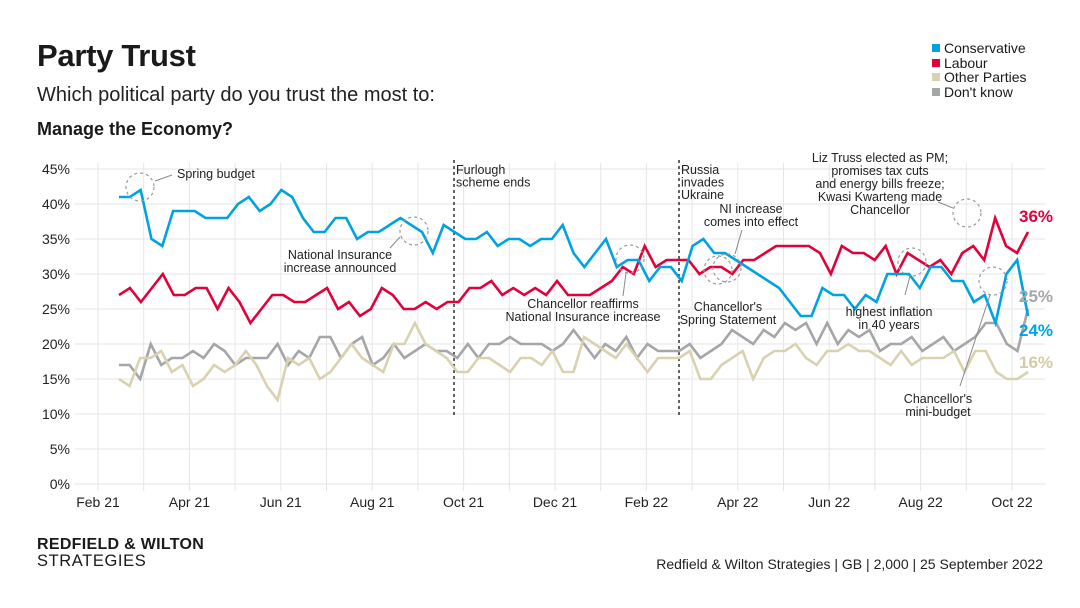 This screenshot has width=1080, height=608. I want to click on legend-label: Labour, so click(966, 62).